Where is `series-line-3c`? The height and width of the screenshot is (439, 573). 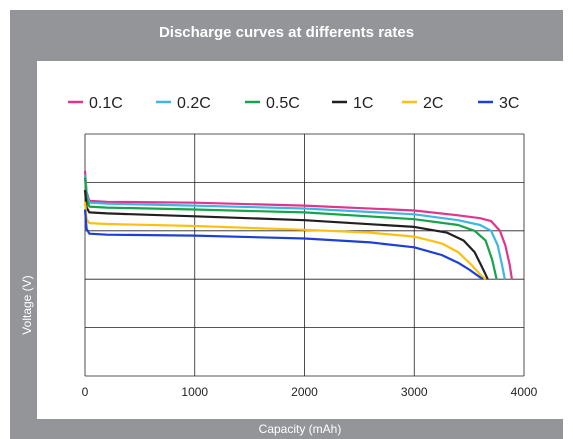
series-line-3c is located at coordinates (283, 245).